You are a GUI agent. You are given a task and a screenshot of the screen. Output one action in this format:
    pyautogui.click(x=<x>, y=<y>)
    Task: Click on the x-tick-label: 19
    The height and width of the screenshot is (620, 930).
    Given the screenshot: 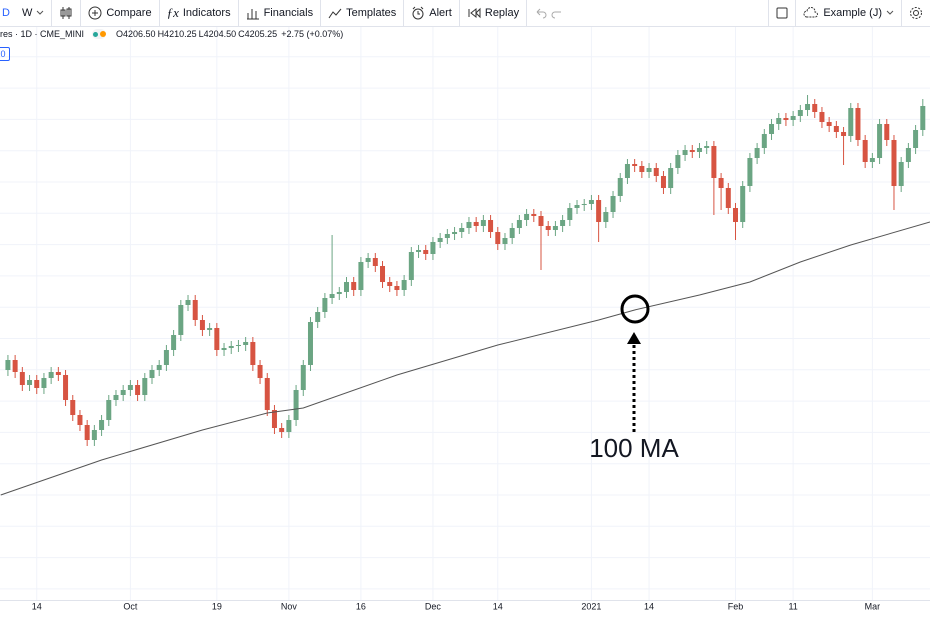 What is the action you would take?
    pyautogui.click(x=217, y=606)
    